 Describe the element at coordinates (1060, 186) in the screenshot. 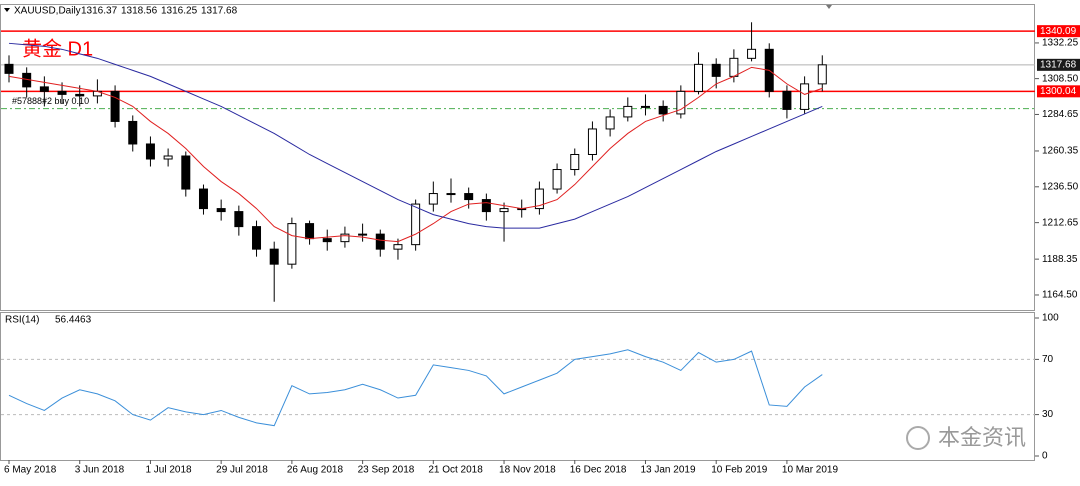

I see `y-tick-label: 1236.50` at that location.